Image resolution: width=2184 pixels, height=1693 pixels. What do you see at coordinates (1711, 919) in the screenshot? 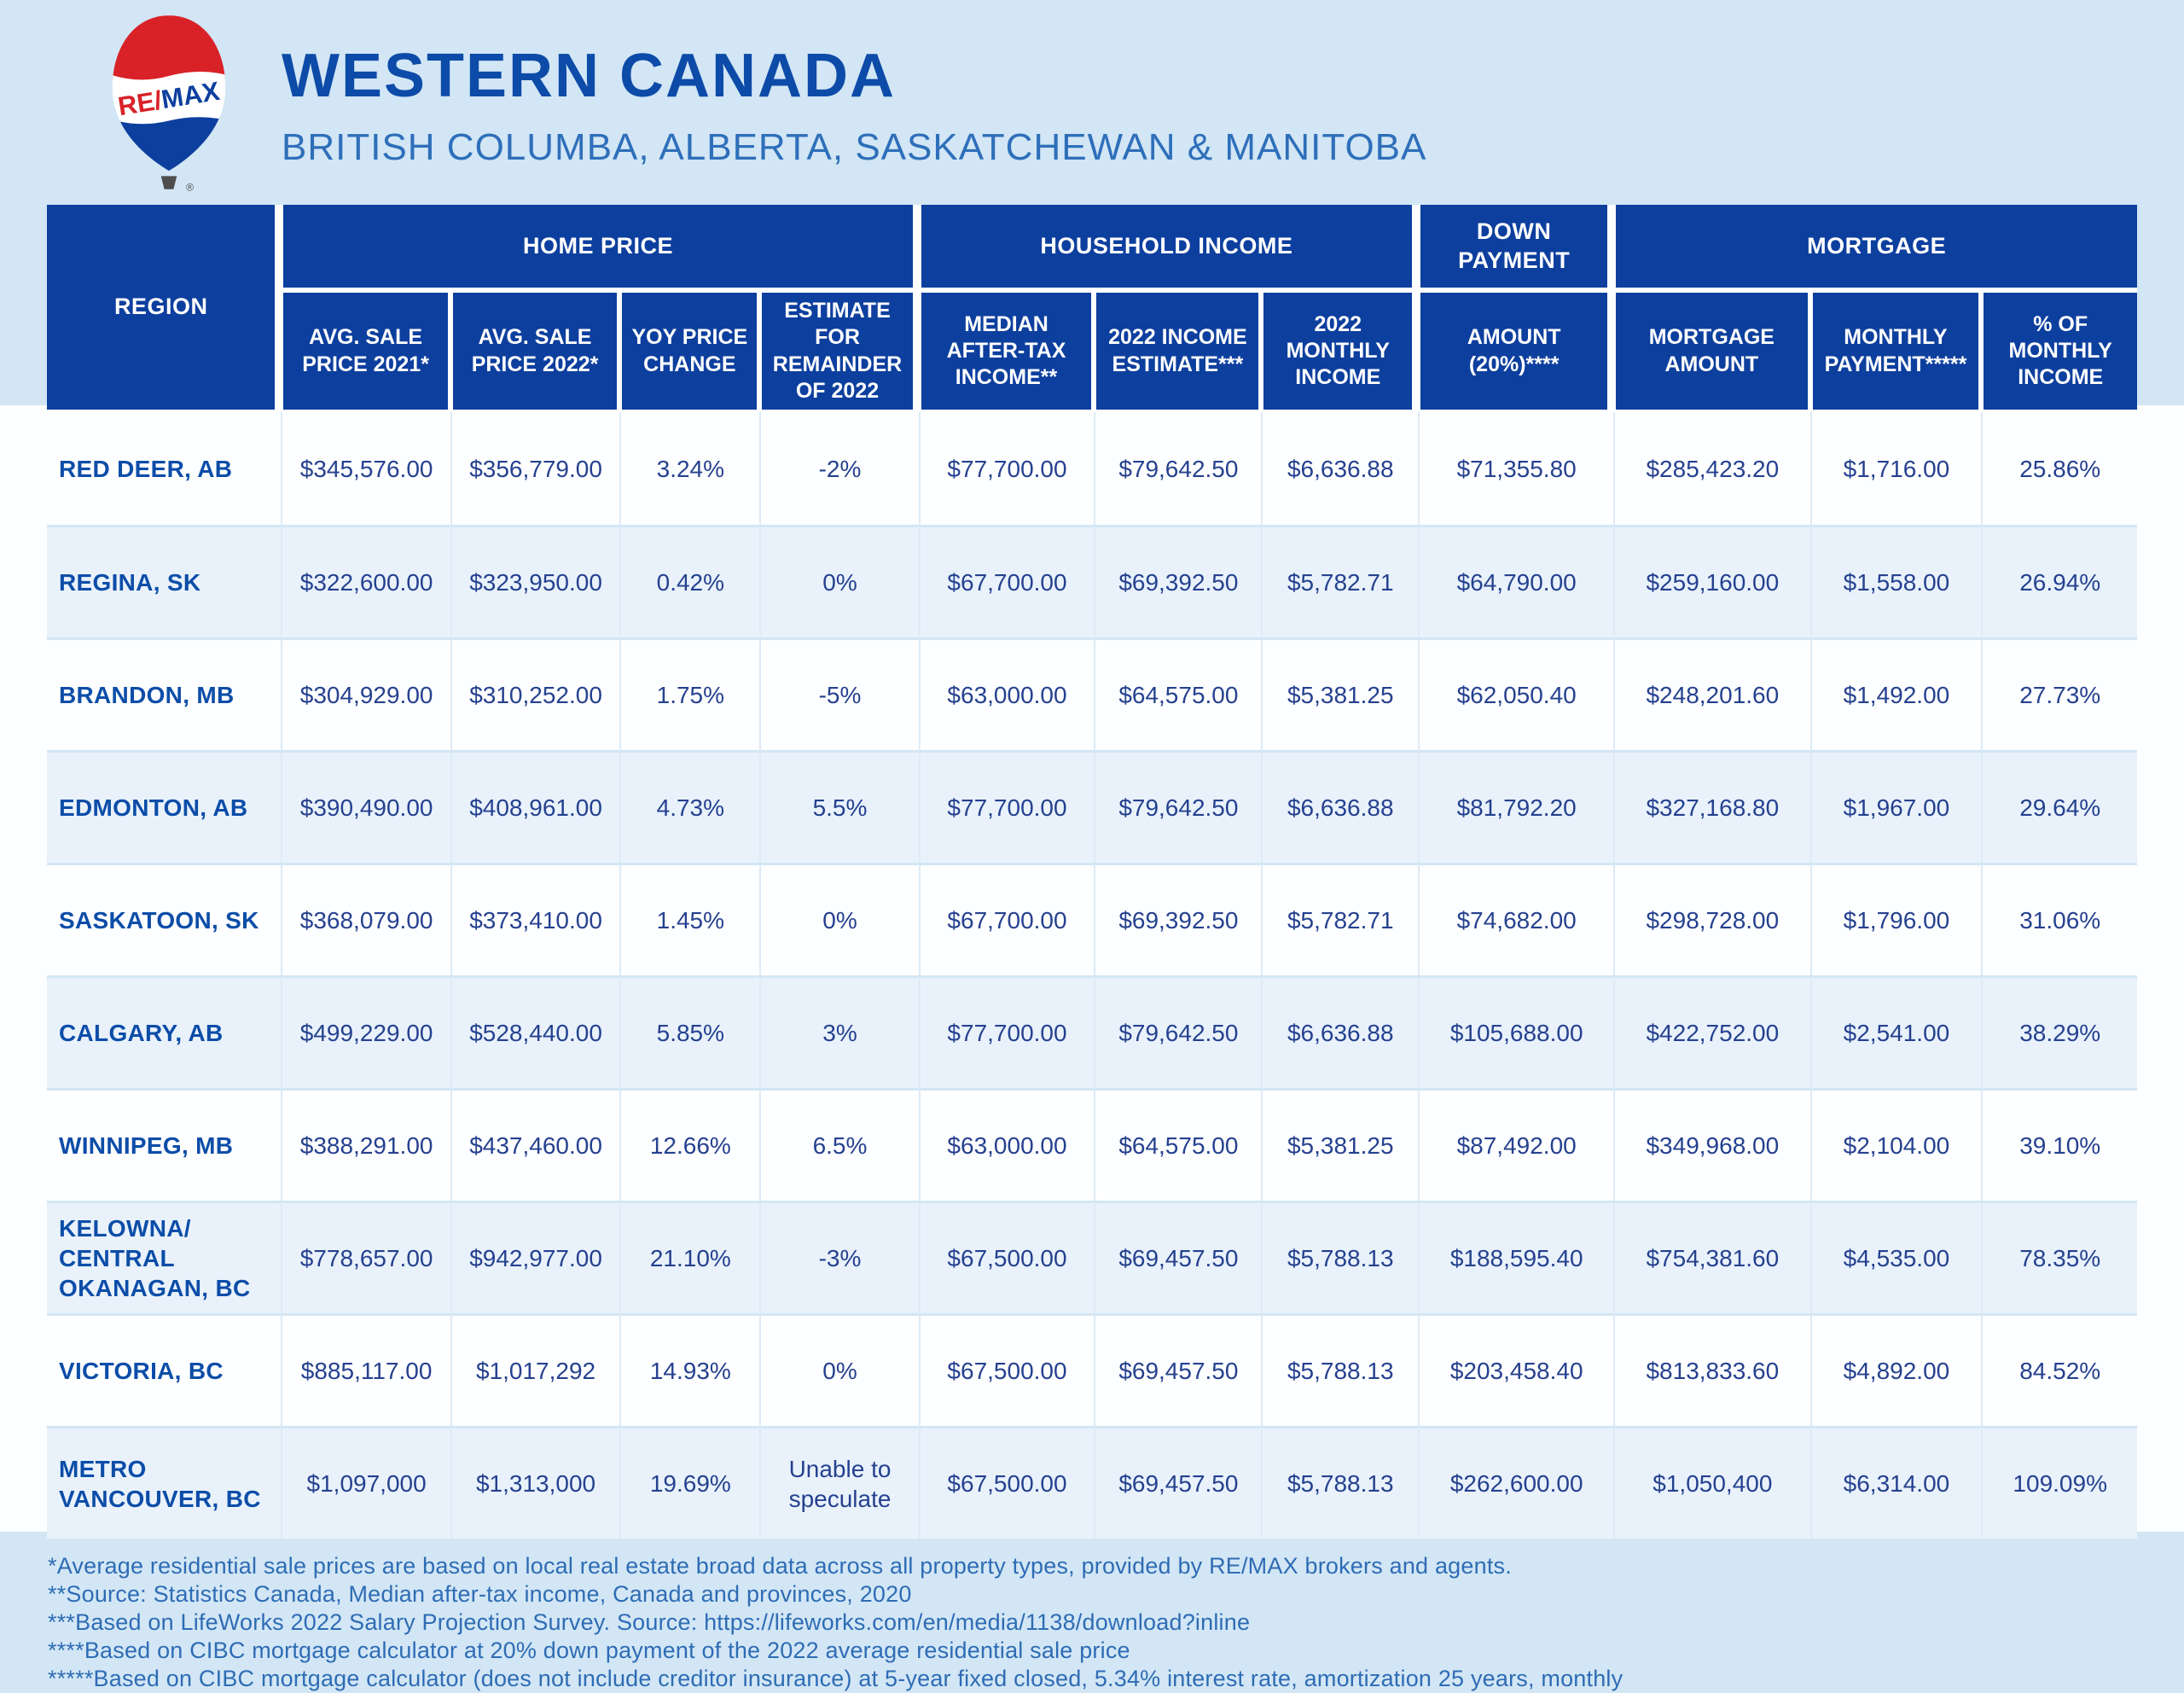
I see `value-cell: $298,728.00` at bounding box center [1711, 919].